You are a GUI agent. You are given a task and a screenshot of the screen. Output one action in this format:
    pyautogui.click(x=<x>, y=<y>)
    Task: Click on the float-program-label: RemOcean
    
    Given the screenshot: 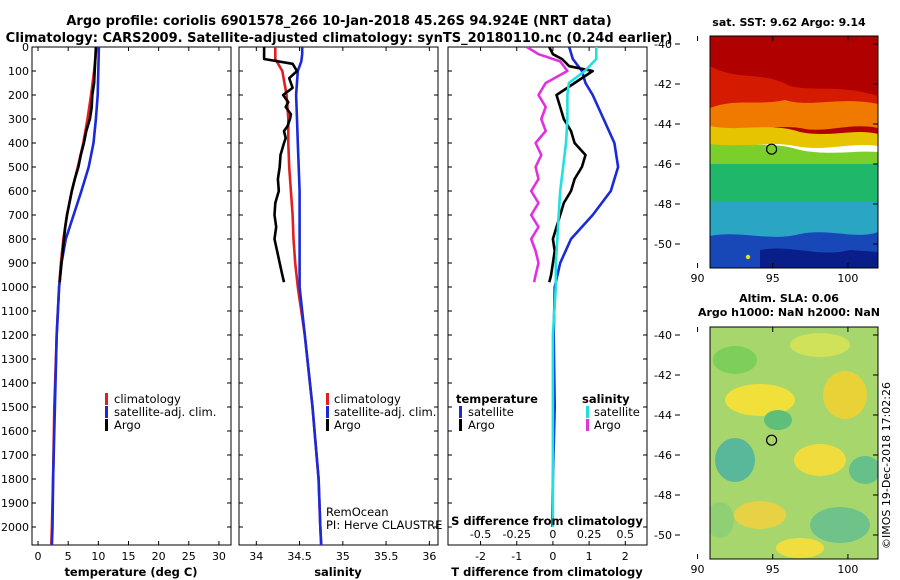 What is the action you would take?
    pyautogui.click(x=357, y=512)
    